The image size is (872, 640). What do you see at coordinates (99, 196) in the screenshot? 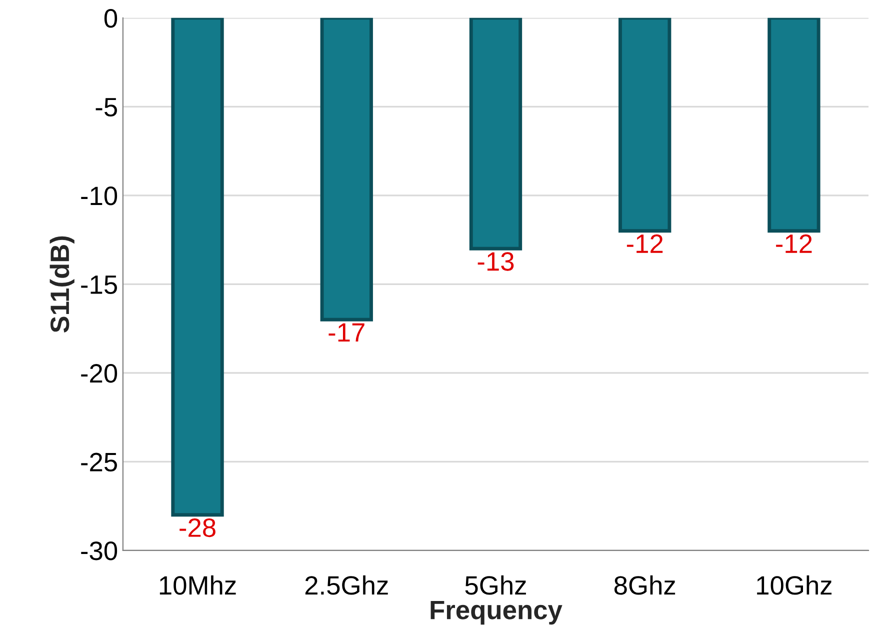
I see `y-tick-label: -10` at bounding box center [99, 196].